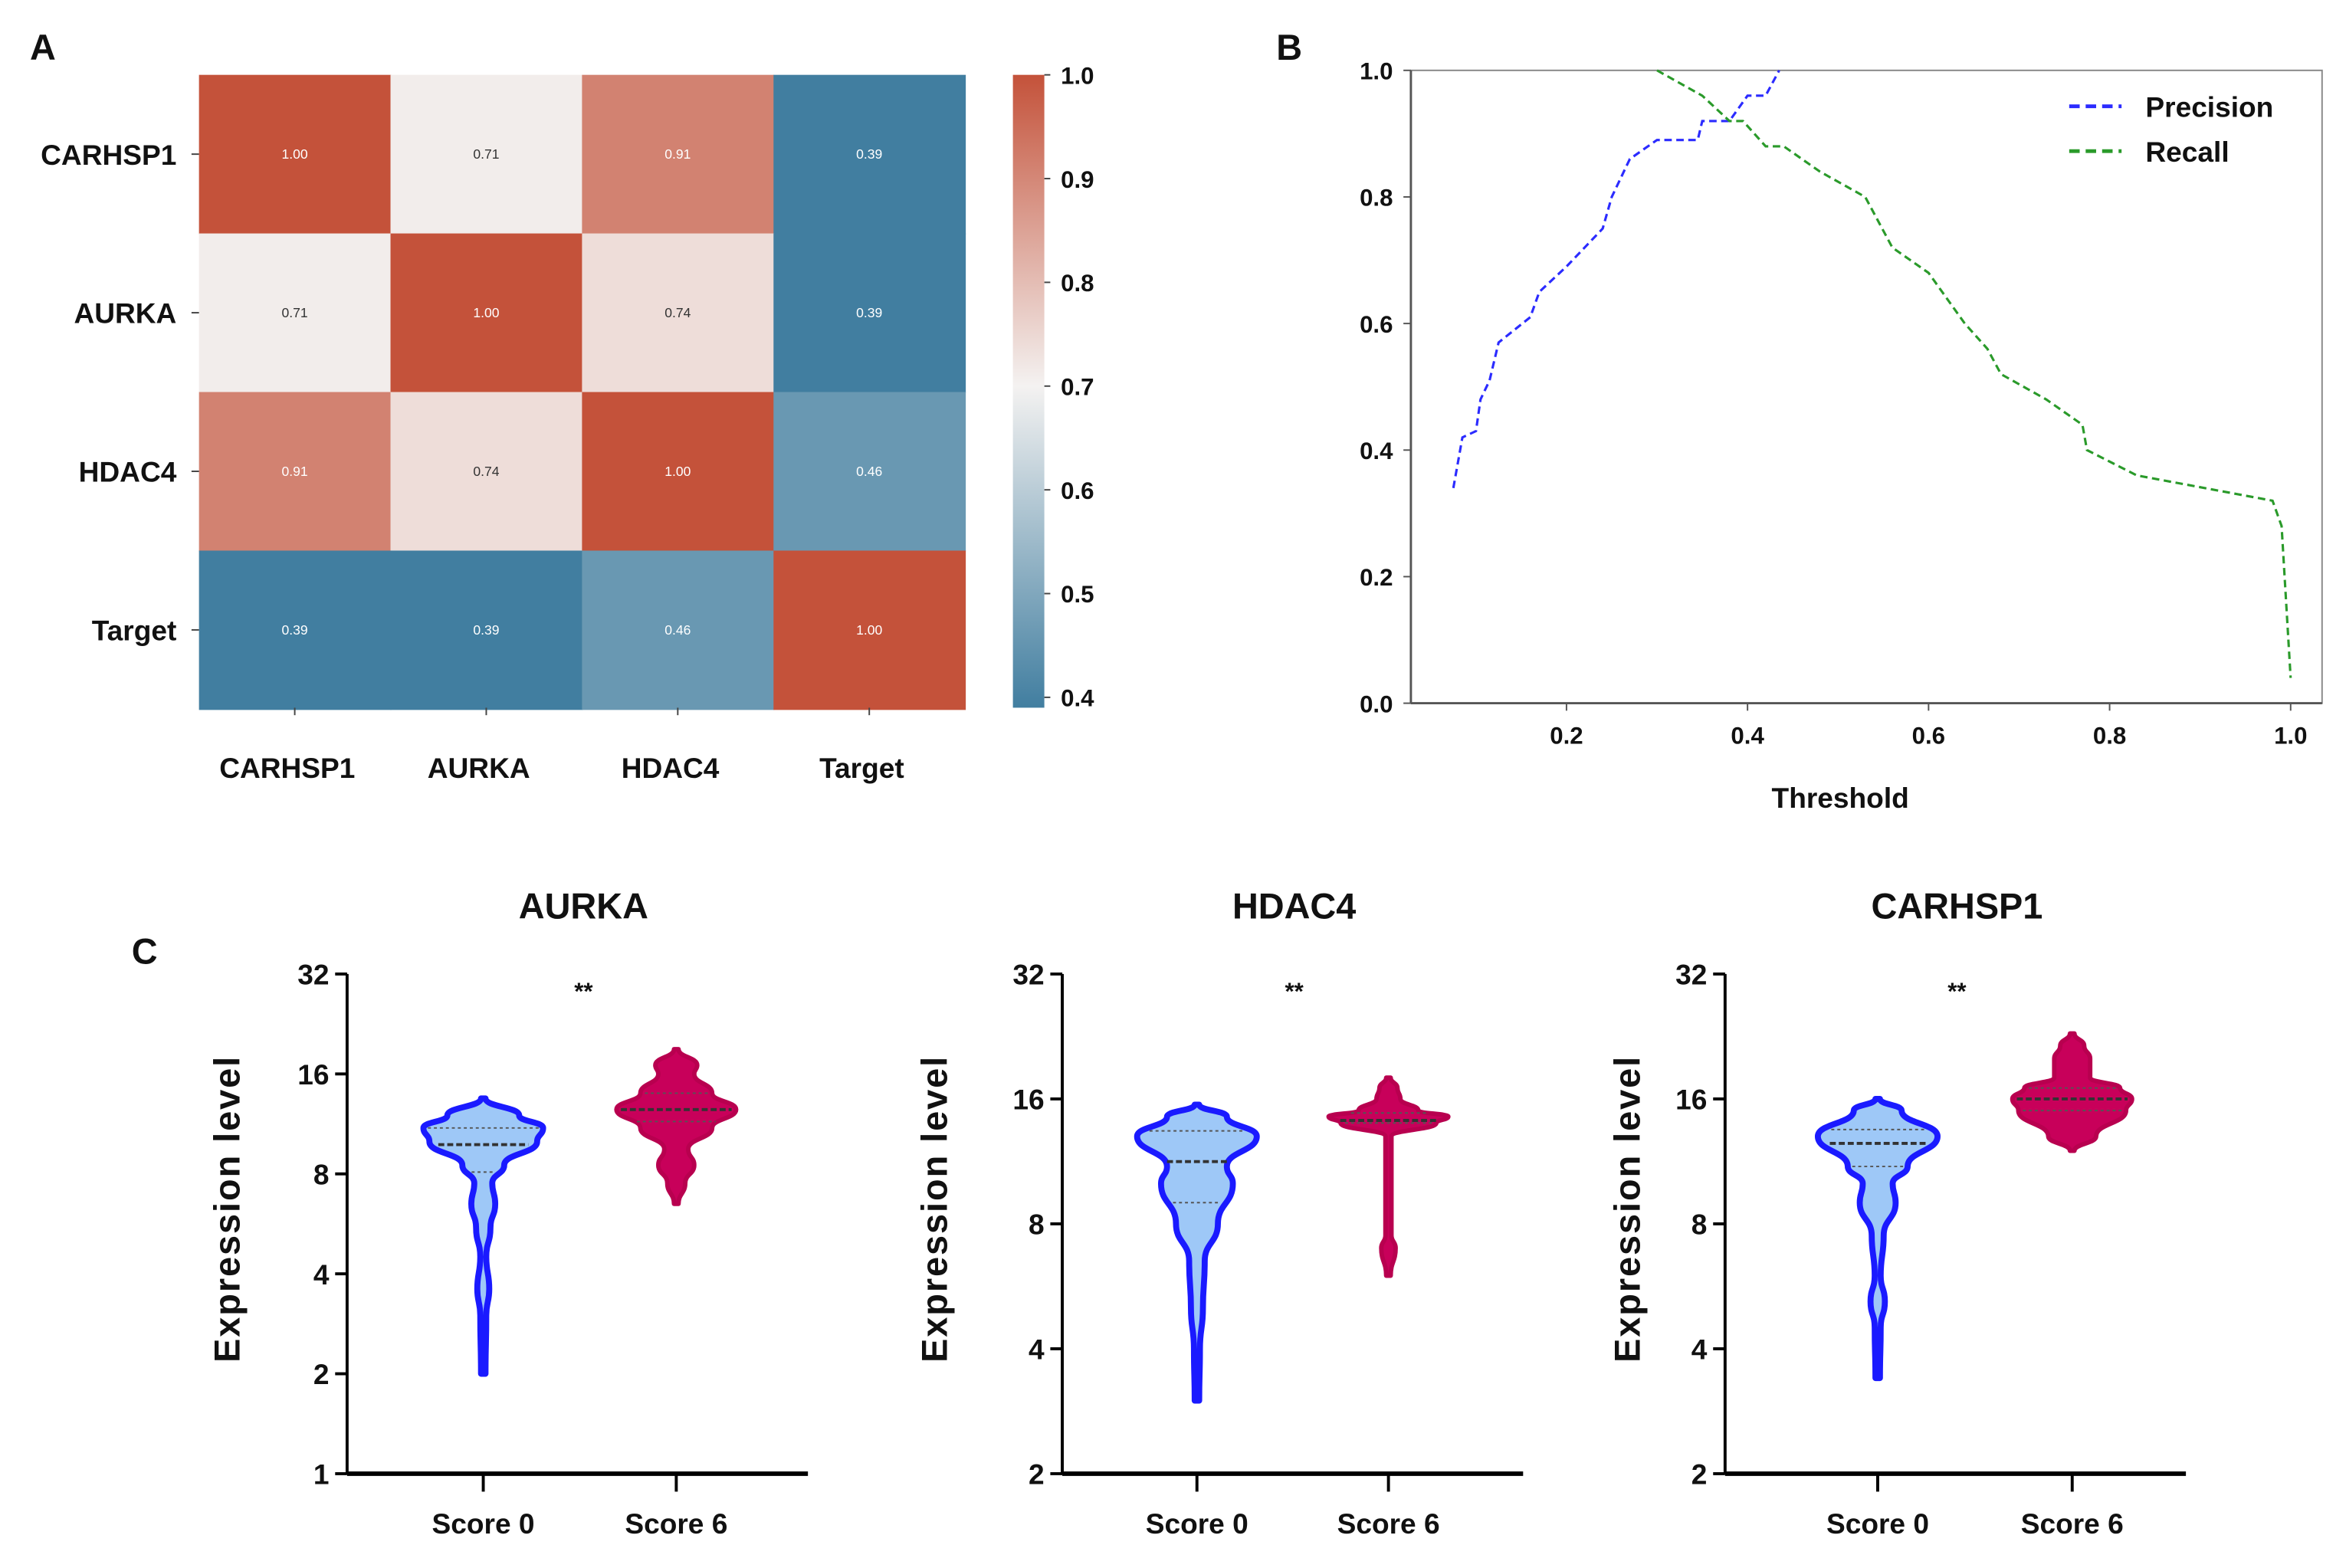 The image size is (2346, 1568). Describe the element at coordinates (861, 768) in the screenshot. I see `column-label: Target` at that location.